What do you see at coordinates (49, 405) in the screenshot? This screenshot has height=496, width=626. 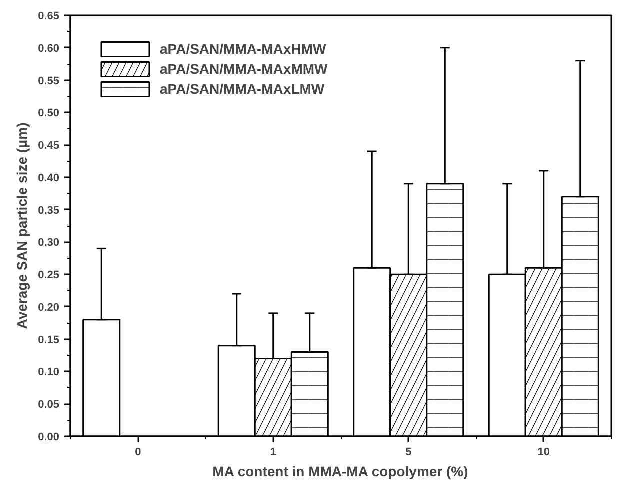 I see `y-tick-label: 0.05` at bounding box center [49, 405].